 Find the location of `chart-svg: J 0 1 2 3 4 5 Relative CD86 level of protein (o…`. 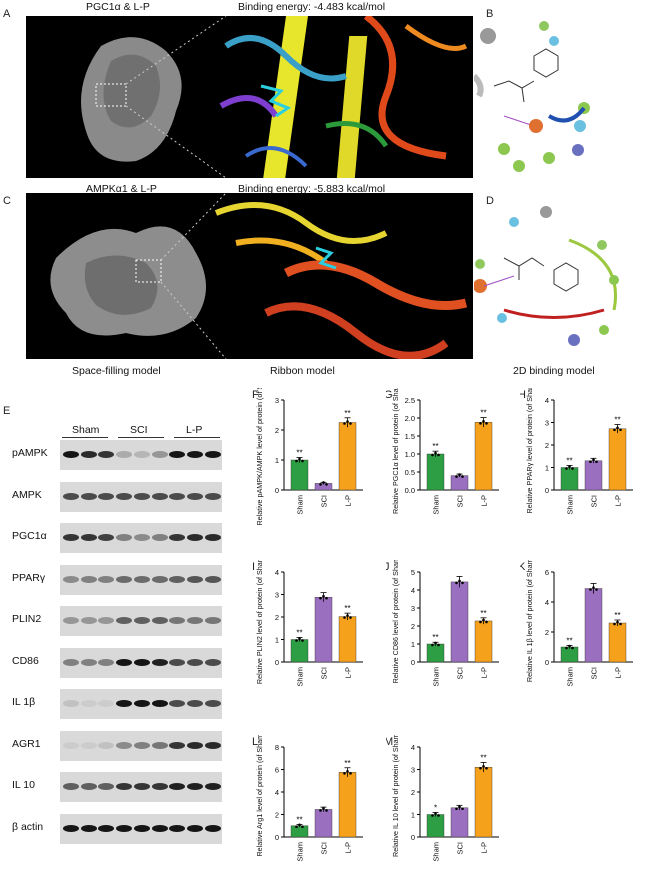

chart-svg: J 0 1 2 3 4 5 Relative CD86 level of protein (o… is located at coordinates (441, 621).